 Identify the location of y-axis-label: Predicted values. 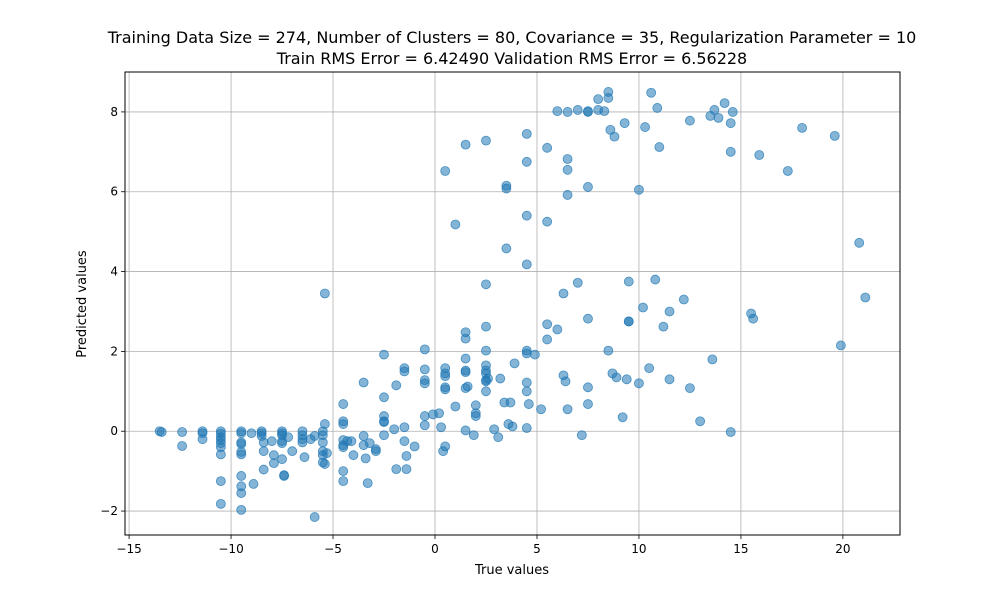
(82, 304).